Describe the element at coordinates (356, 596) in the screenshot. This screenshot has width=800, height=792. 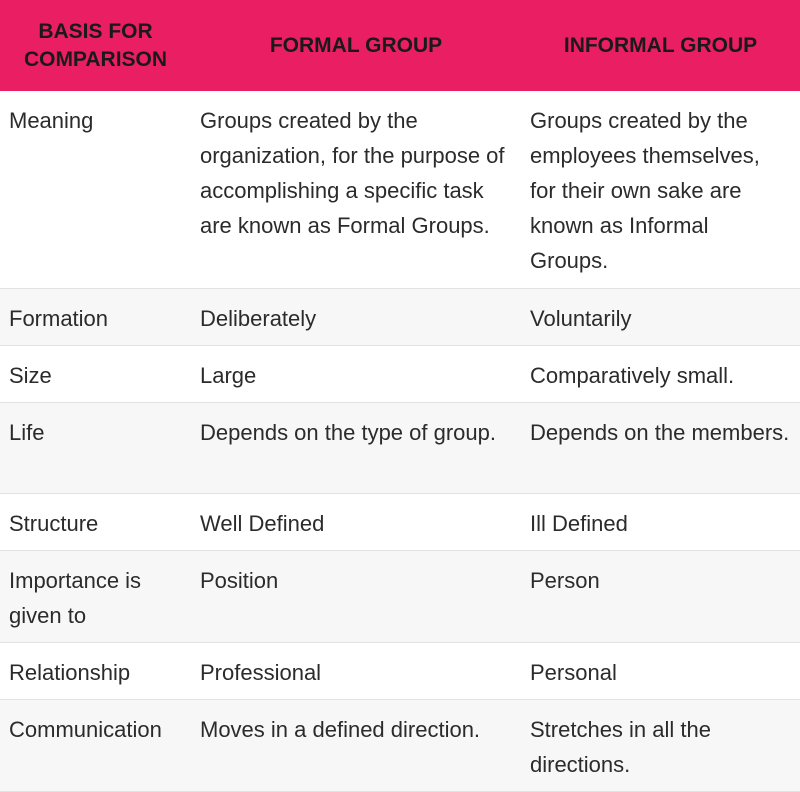
I see `cell-formal: Position` at that location.